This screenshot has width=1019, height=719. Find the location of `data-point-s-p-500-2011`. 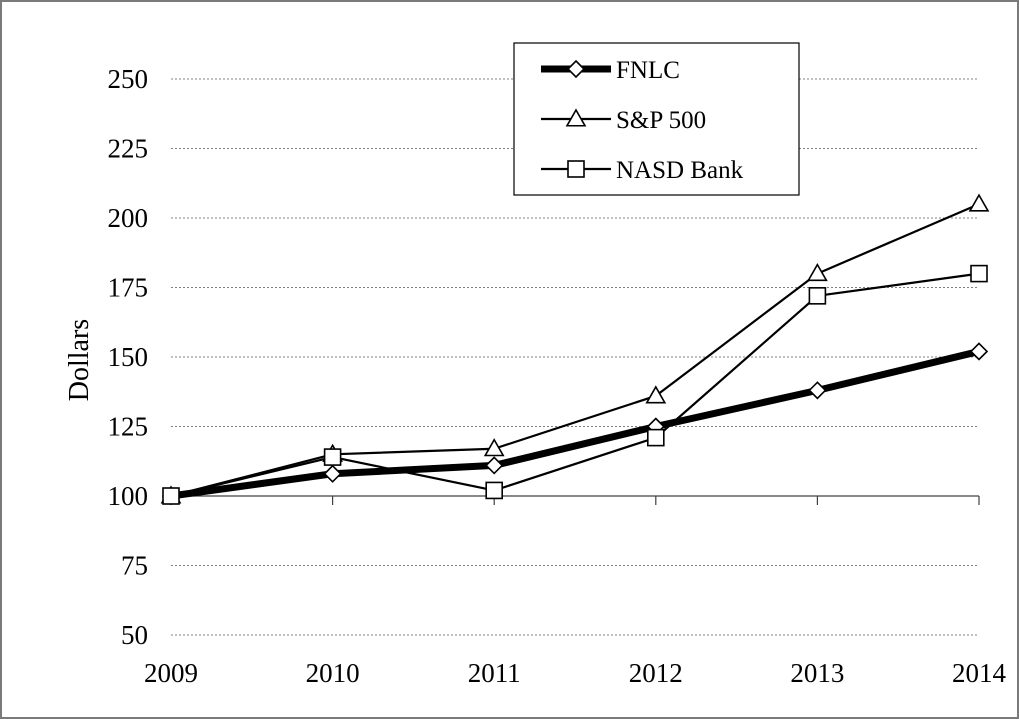

data-point-s-p-500-2011 is located at coordinates (494, 447).